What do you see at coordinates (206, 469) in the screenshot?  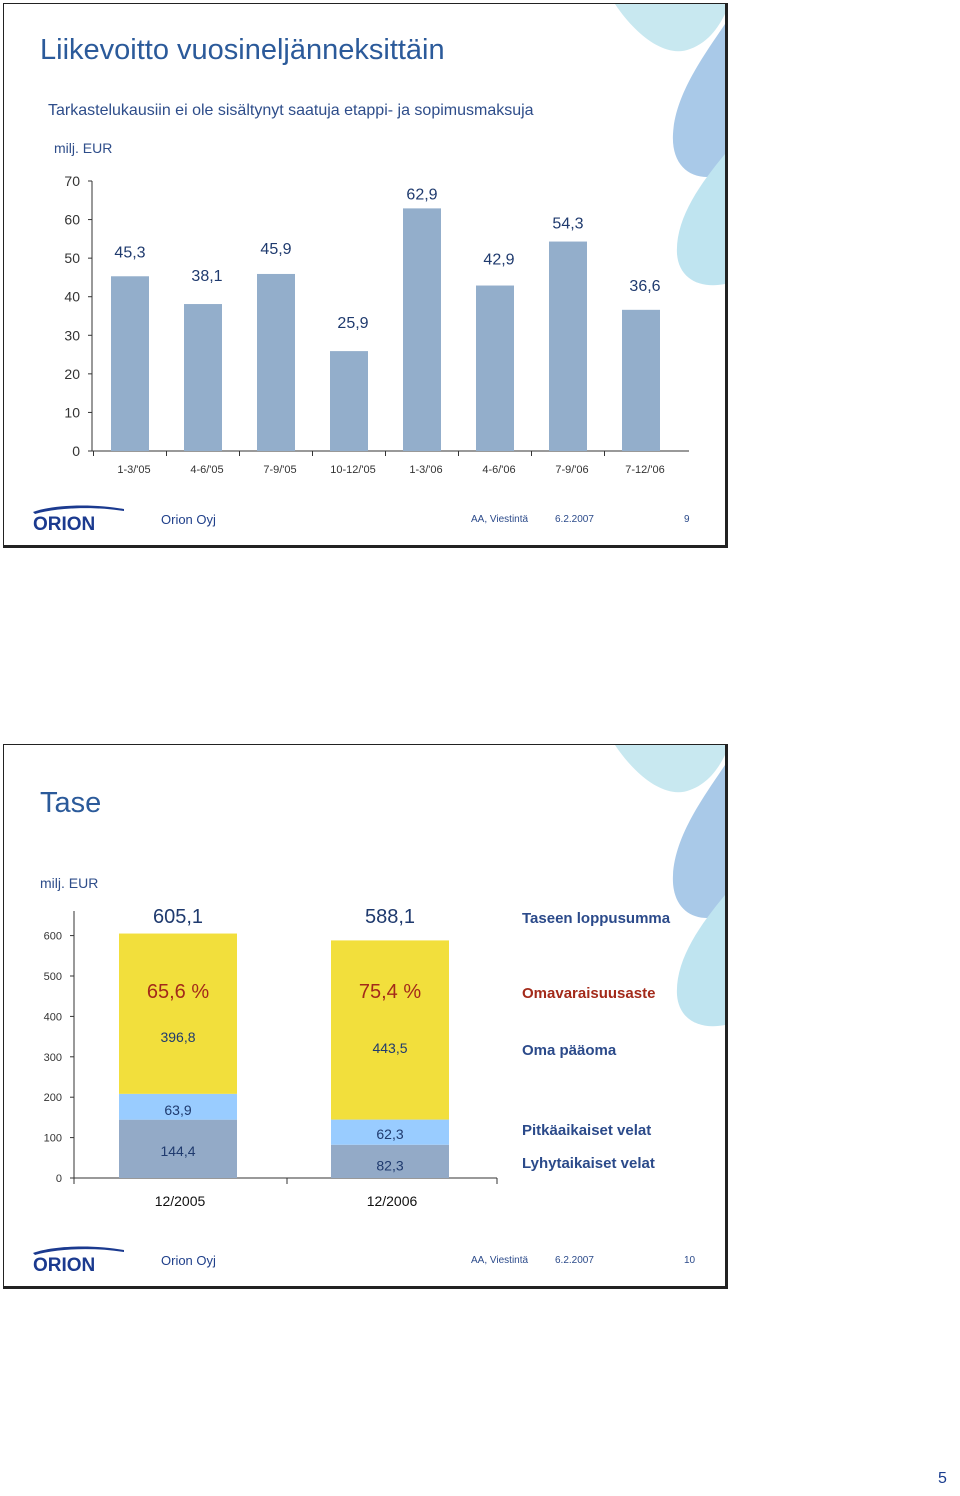 I see `x-tick-label: 4-6/'05` at bounding box center [206, 469].